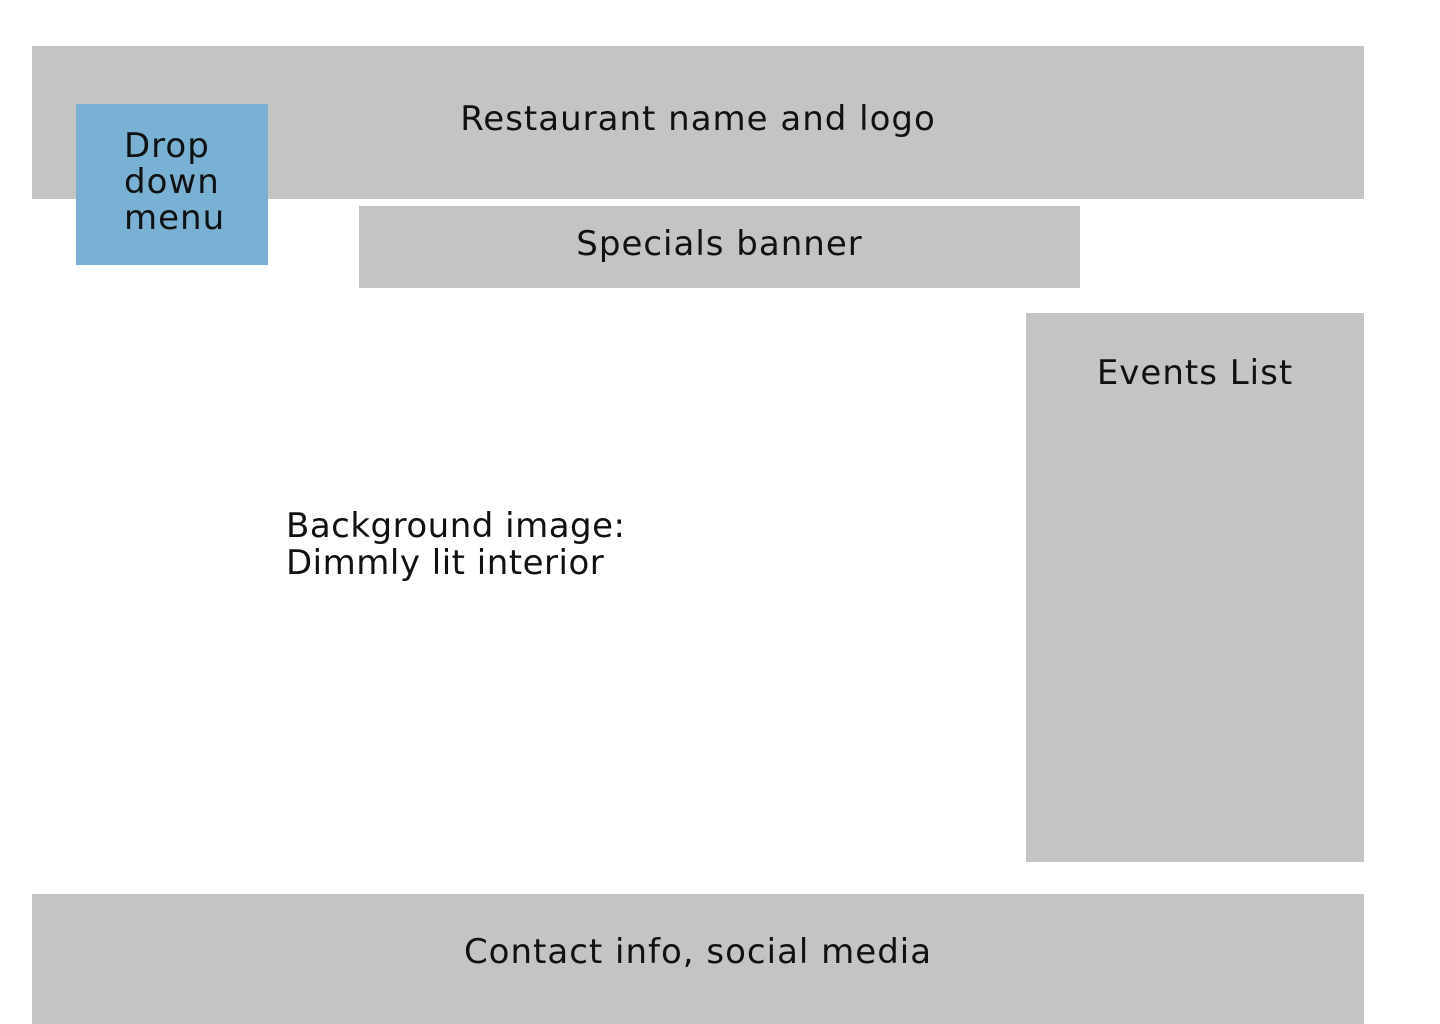 The image size is (1440, 1024). What do you see at coordinates (175, 182) in the screenshot?
I see `dropdown-menu-label: Drop down menu` at bounding box center [175, 182].